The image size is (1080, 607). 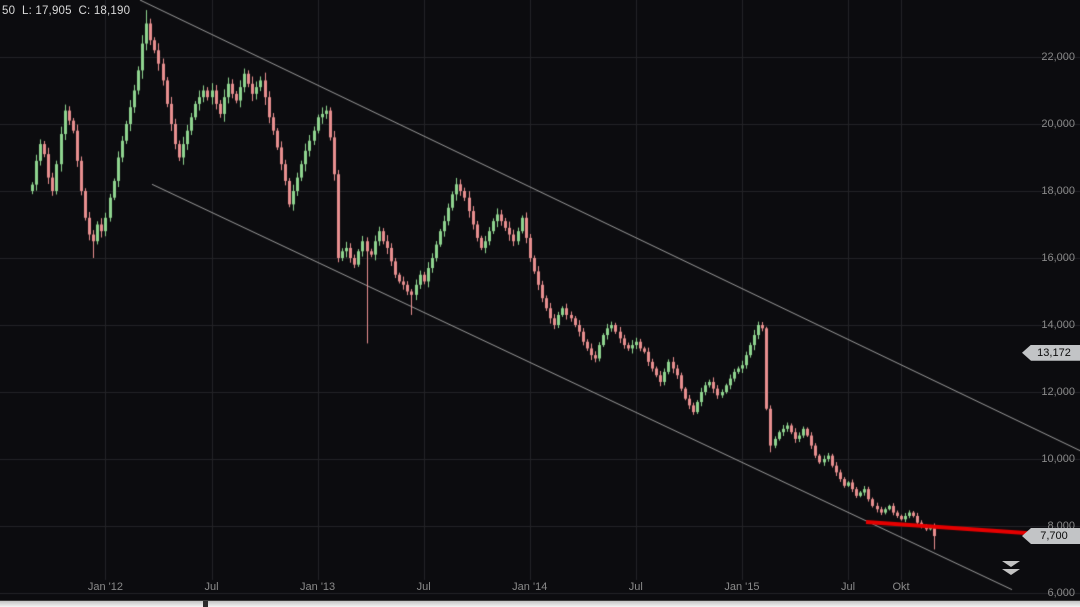 What do you see at coordinates (1051, 536) in the screenshot?
I see `price-level-tag: 7,700` at bounding box center [1051, 536].